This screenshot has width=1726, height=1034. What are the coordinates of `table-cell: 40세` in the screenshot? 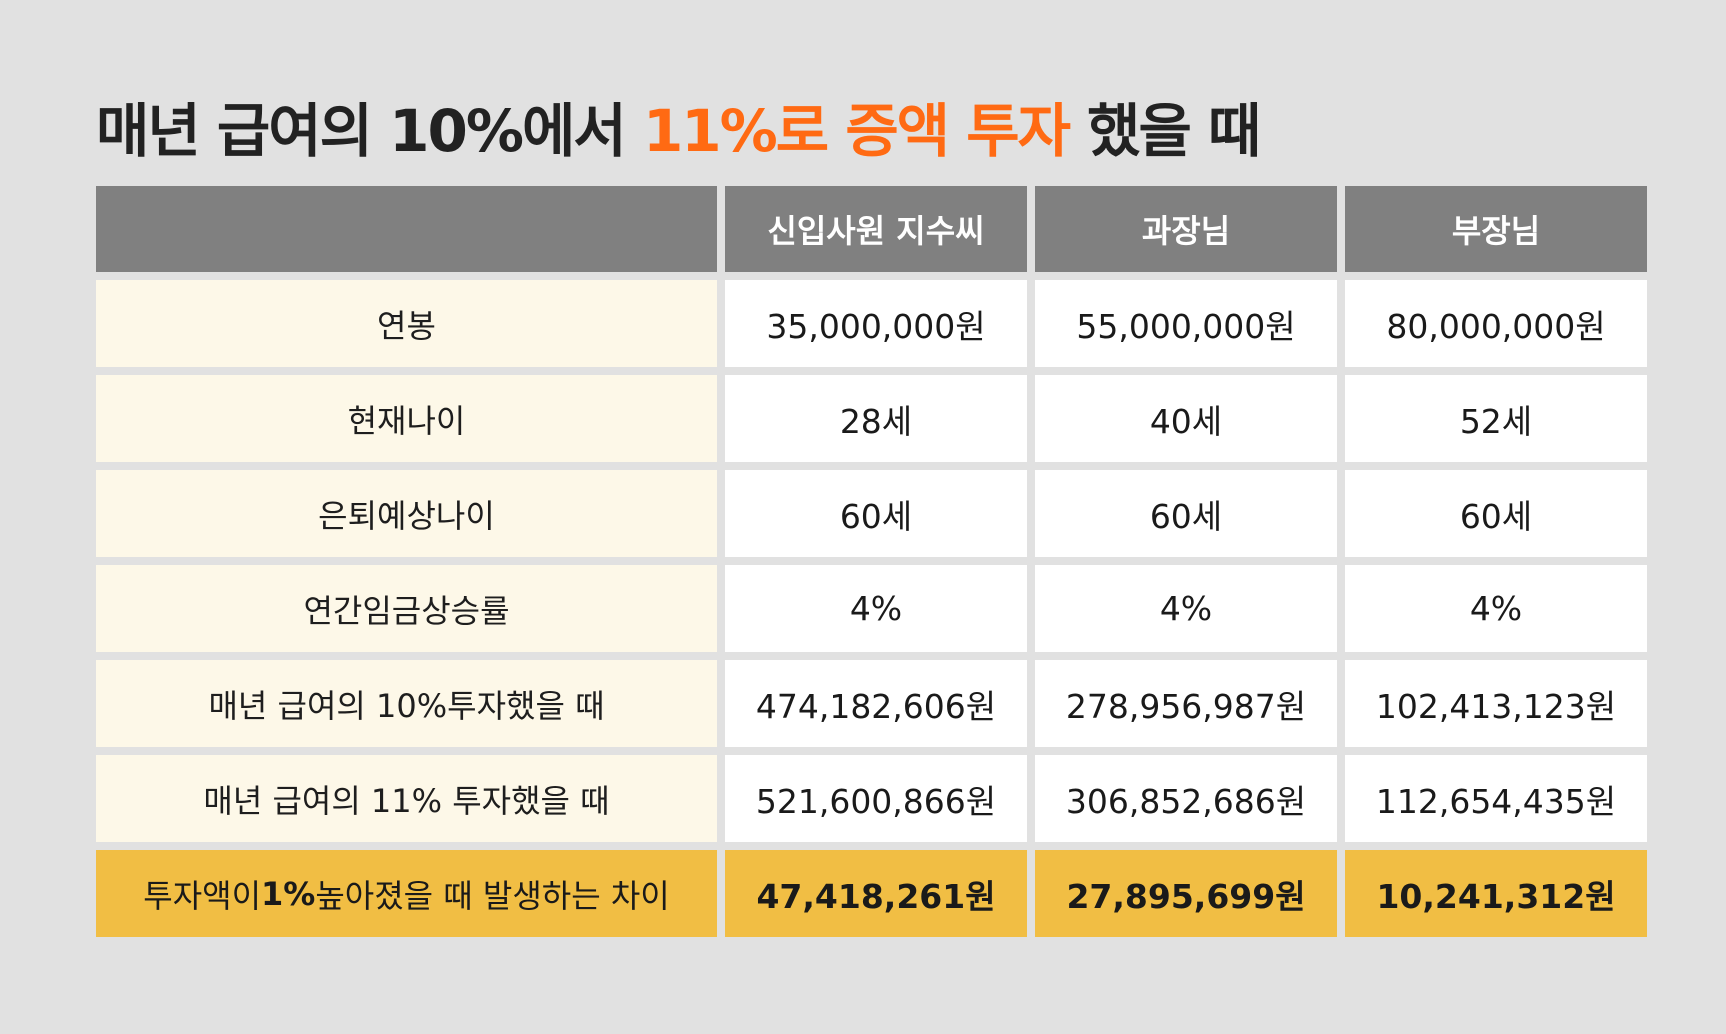 It's located at (1186, 418).